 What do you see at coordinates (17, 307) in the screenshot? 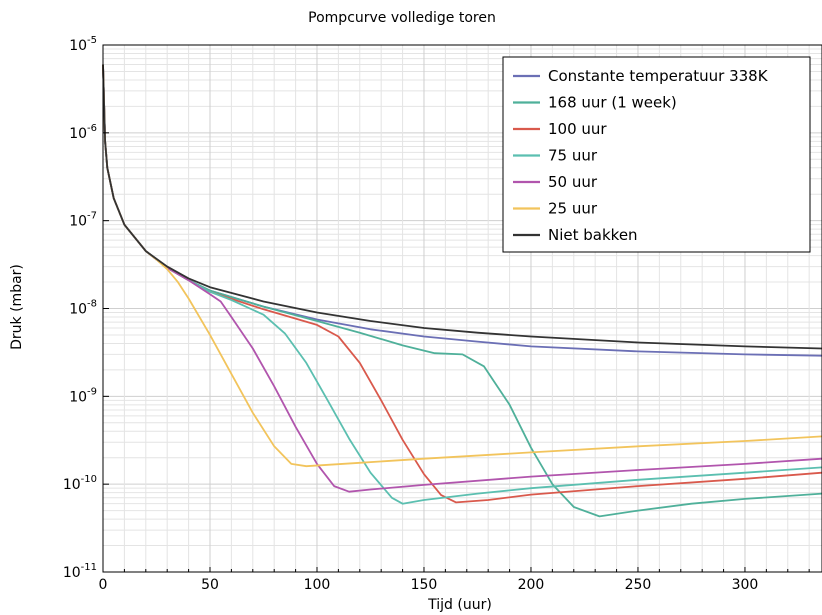
I see `y-axis-title: Druk (mbar)` at bounding box center [17, 307].